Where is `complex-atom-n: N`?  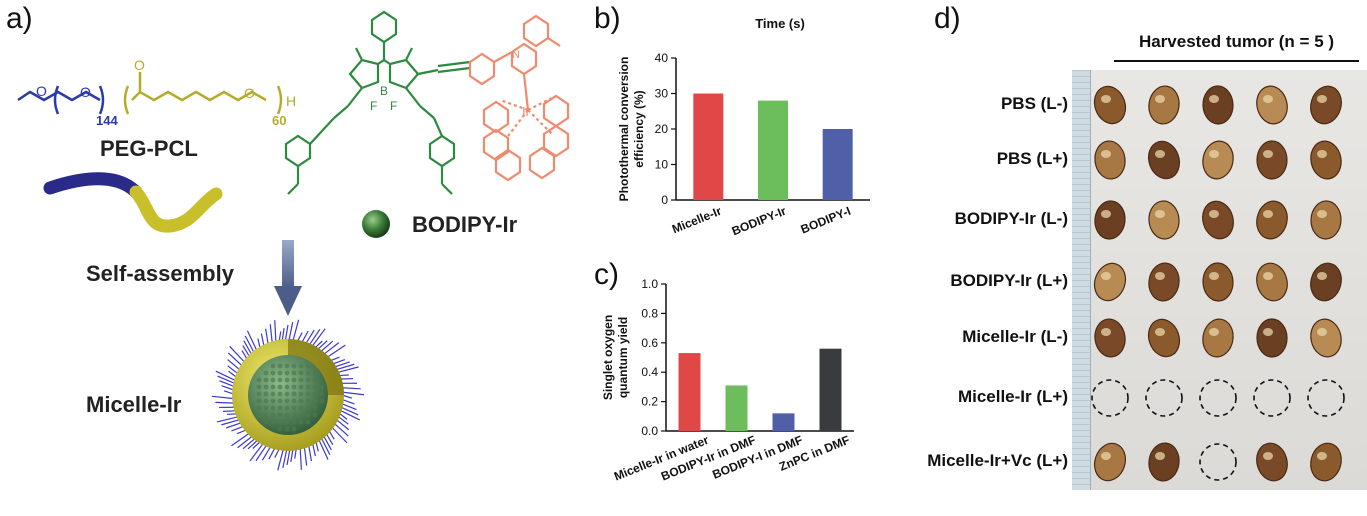
complex-atom-n: N is located at coordinates (516, 55).